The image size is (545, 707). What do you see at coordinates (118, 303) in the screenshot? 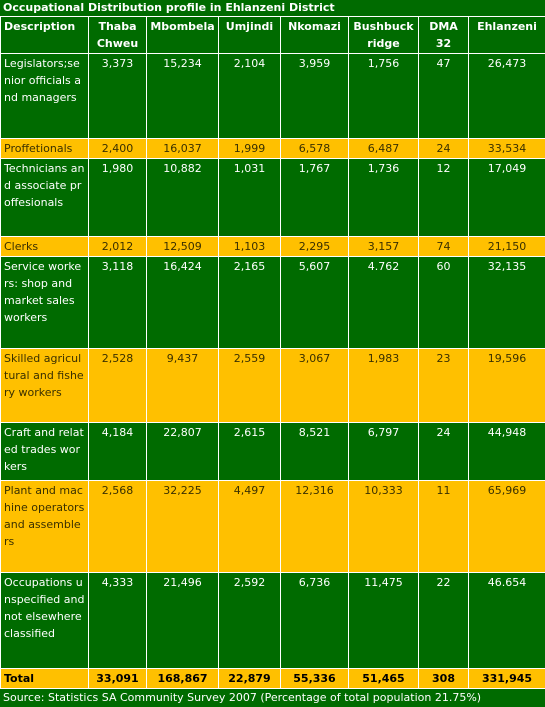
I see `cell-value: 3,118` at bounding box center [118, 303].